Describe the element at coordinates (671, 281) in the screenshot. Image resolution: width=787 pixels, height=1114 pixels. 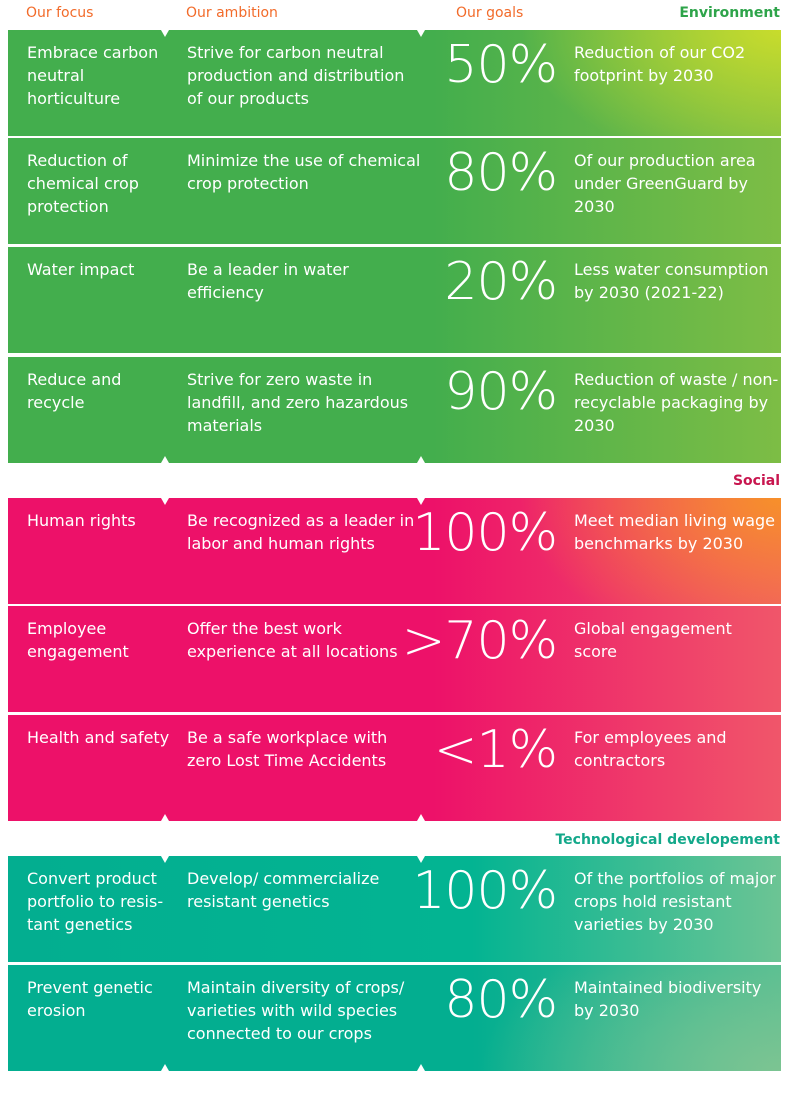
I see `goal-description: Less water consumption by 2030 (2021-22)` at that location.